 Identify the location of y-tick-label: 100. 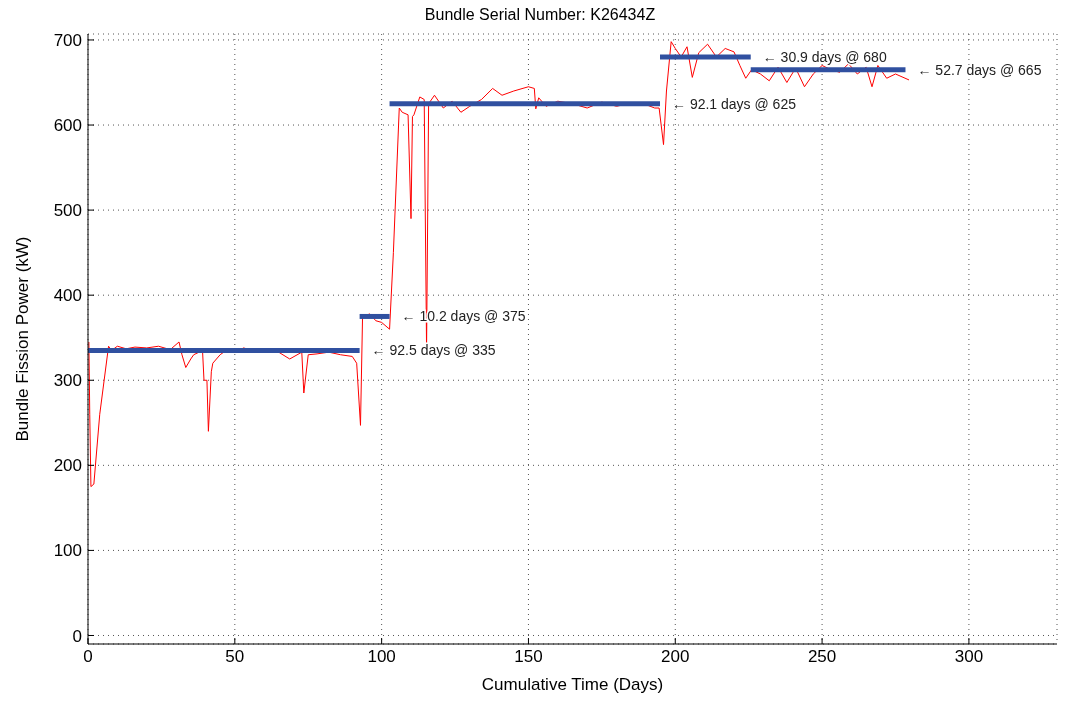
(67, 551).